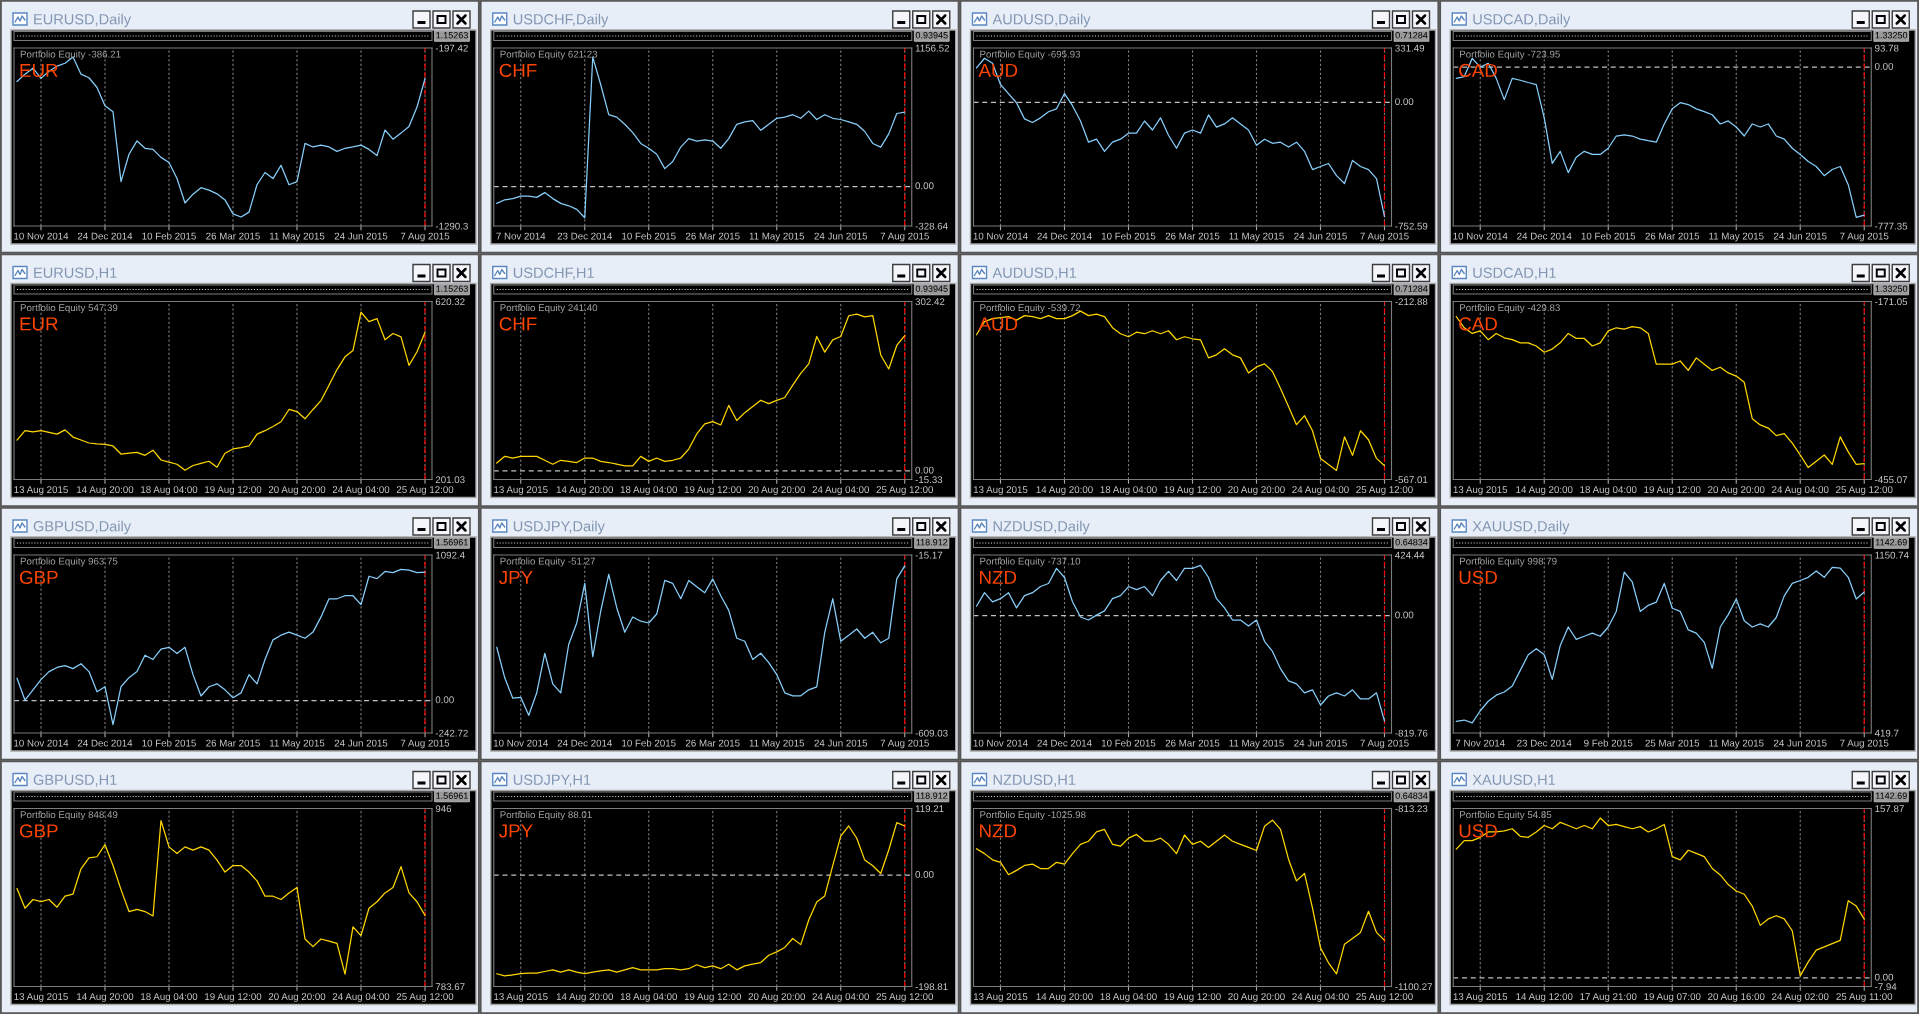  What do you see at coordinates (559, 527) in the screenshot?
I see `chart-title: USDJPY,Daily` at bounding box center [559, 527].